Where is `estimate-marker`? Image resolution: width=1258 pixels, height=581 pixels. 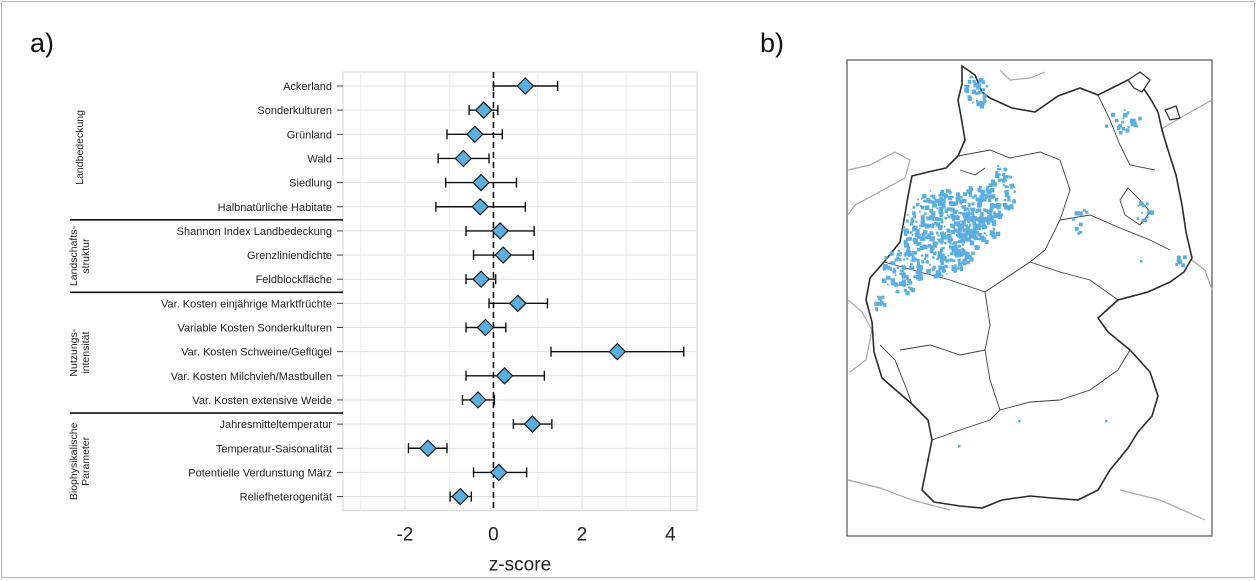 estimate-marker is located at coordinates (532, 424).